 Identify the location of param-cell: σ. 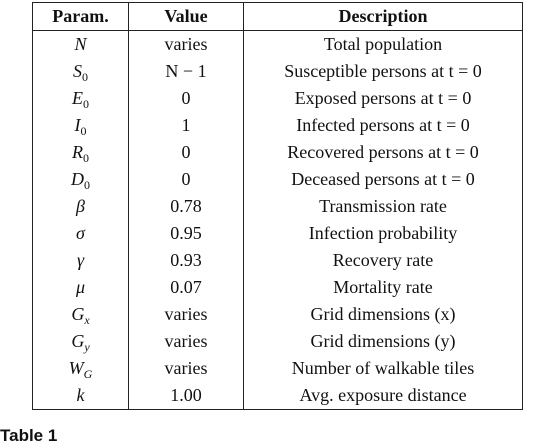
(80, 233).